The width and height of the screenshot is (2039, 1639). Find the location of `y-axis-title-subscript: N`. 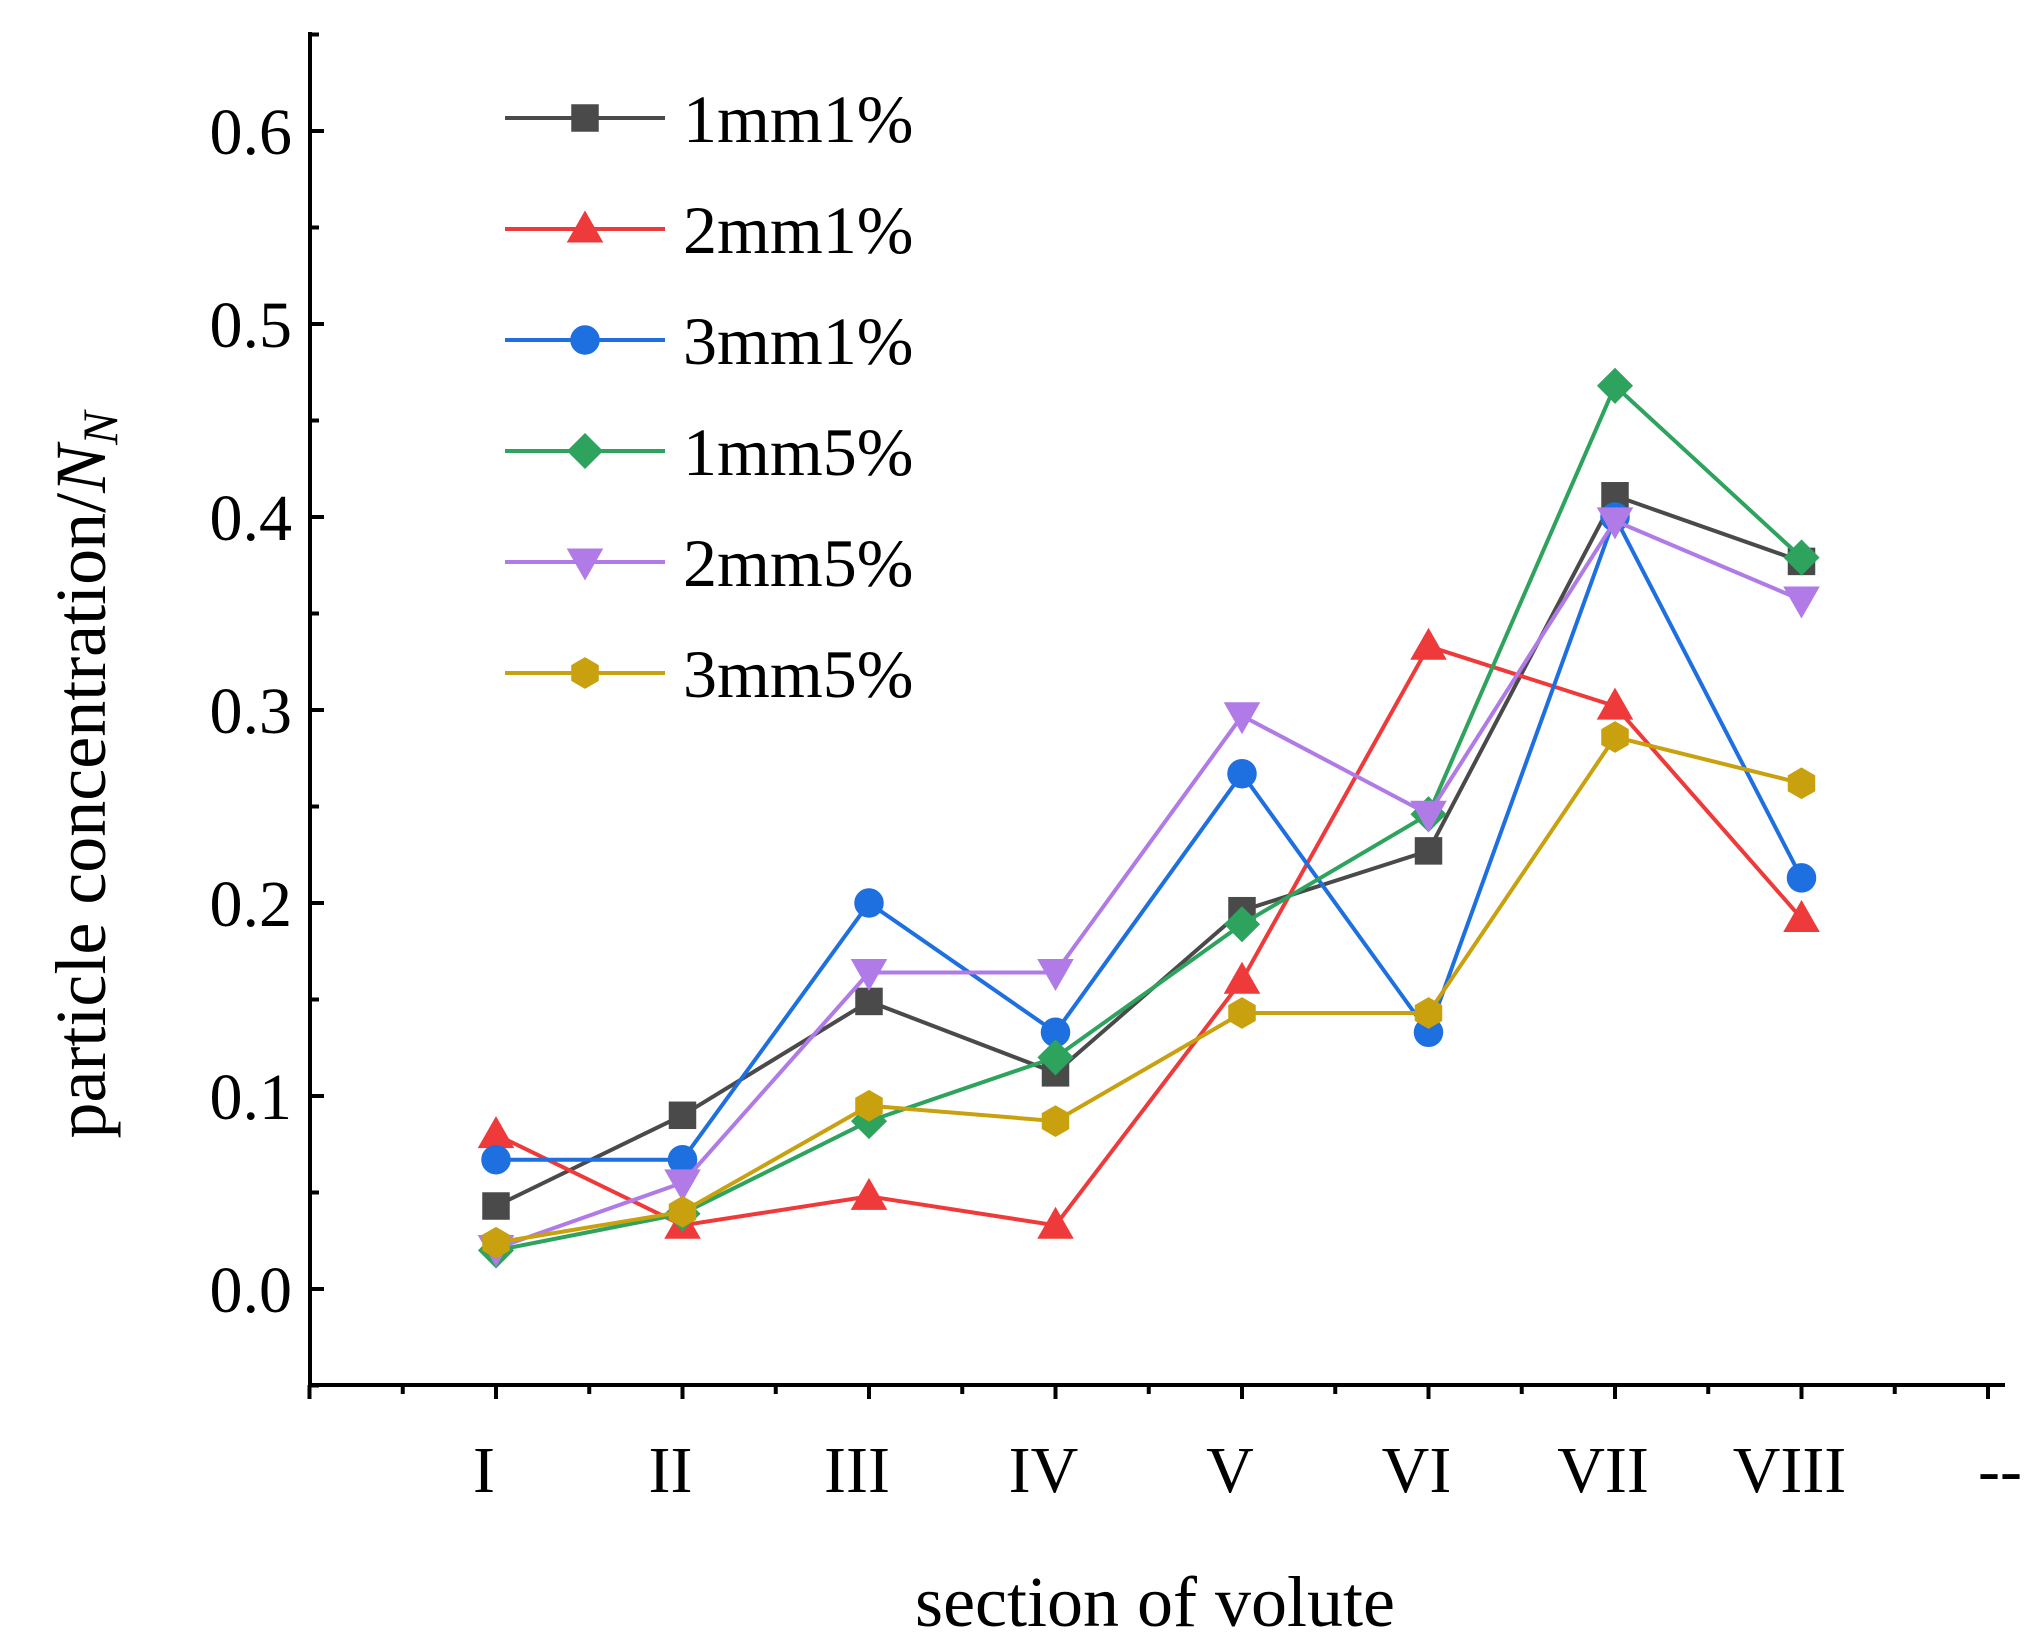

y-axis-title-subscript: N is located at coordinates (100, 427).